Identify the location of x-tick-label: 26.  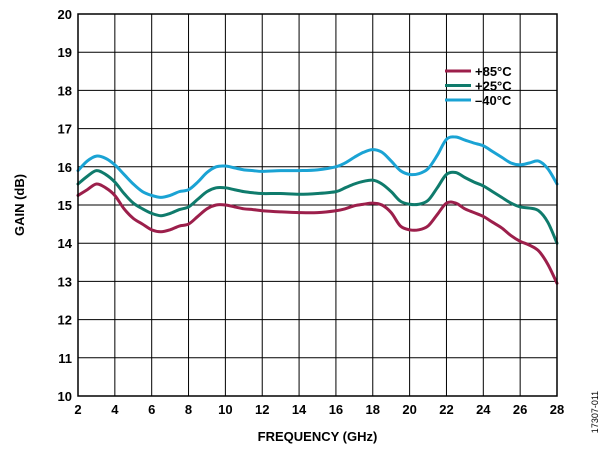
(520, 409).